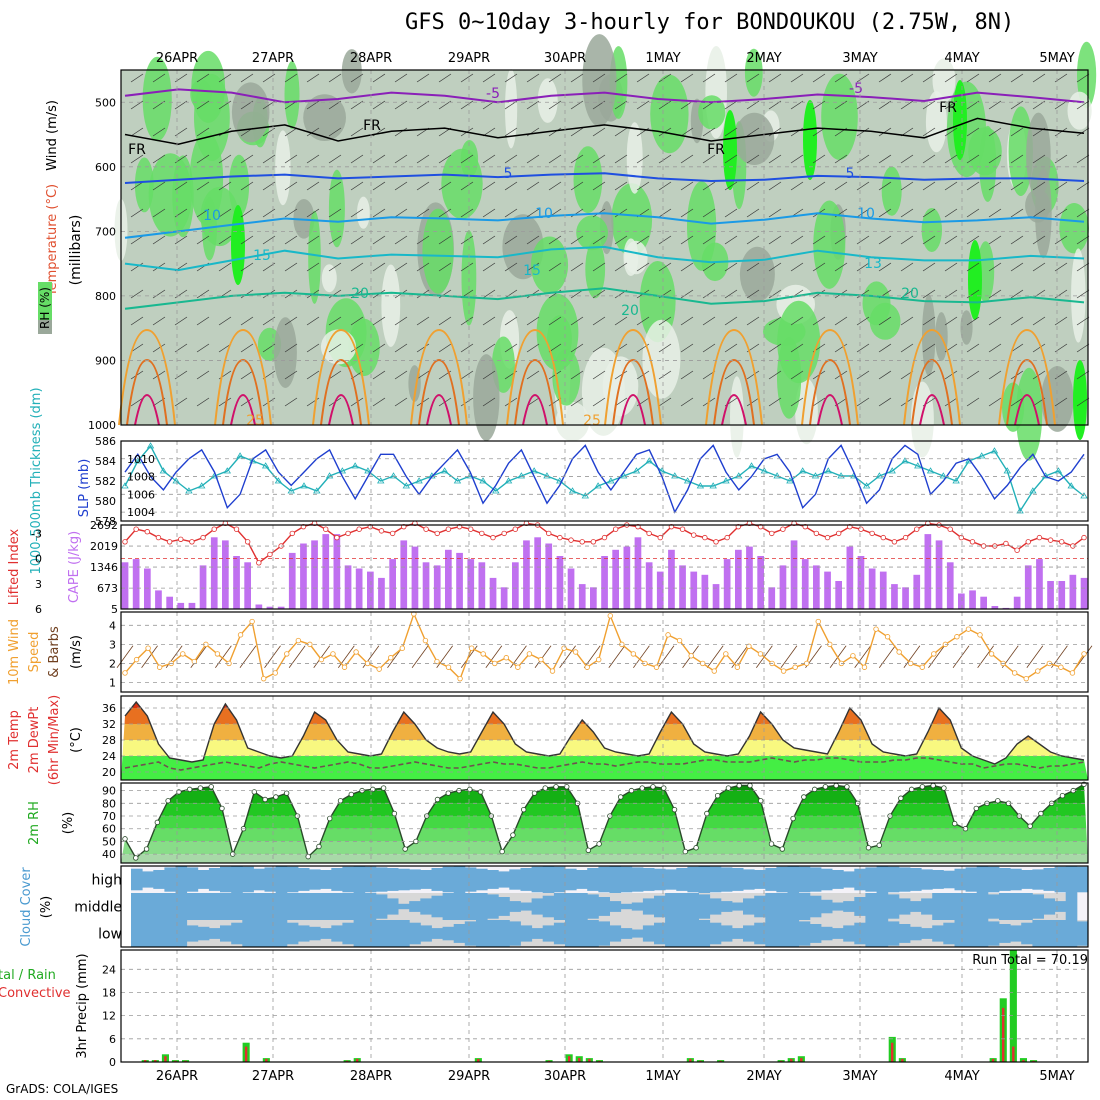  What do you see at coordinates (478, 1060) in the screenshot?
I see `precip-convective-bar` at bounding box center [478, 1060].